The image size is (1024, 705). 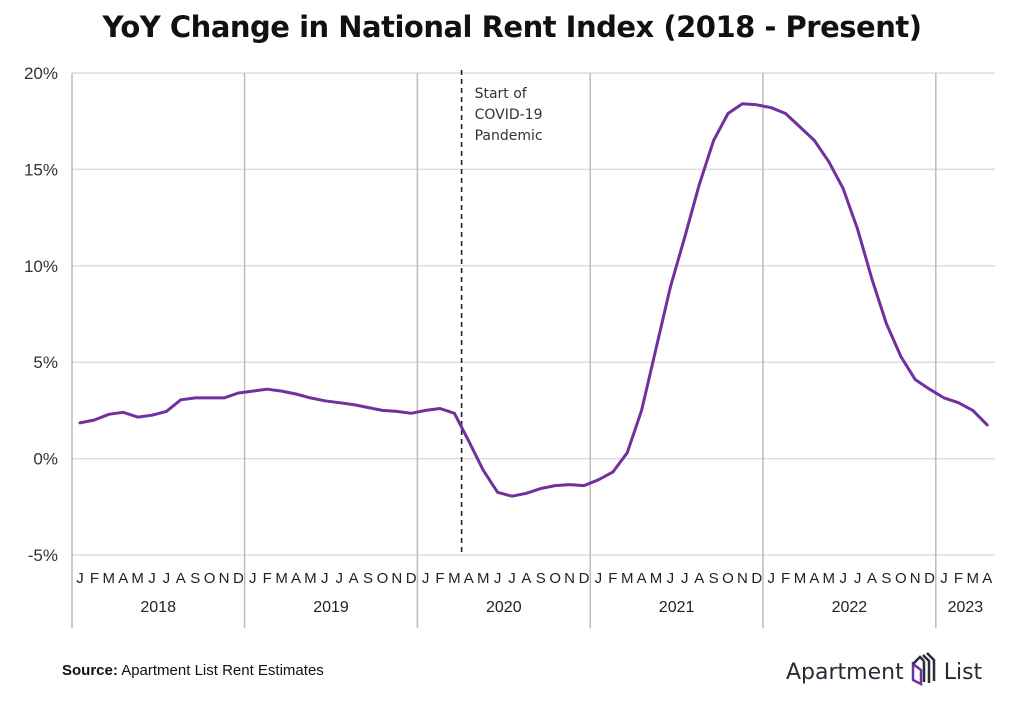 I want to click on covid-annotation: Start of COVID-19 Pandemic, so click(x=501, y=312).